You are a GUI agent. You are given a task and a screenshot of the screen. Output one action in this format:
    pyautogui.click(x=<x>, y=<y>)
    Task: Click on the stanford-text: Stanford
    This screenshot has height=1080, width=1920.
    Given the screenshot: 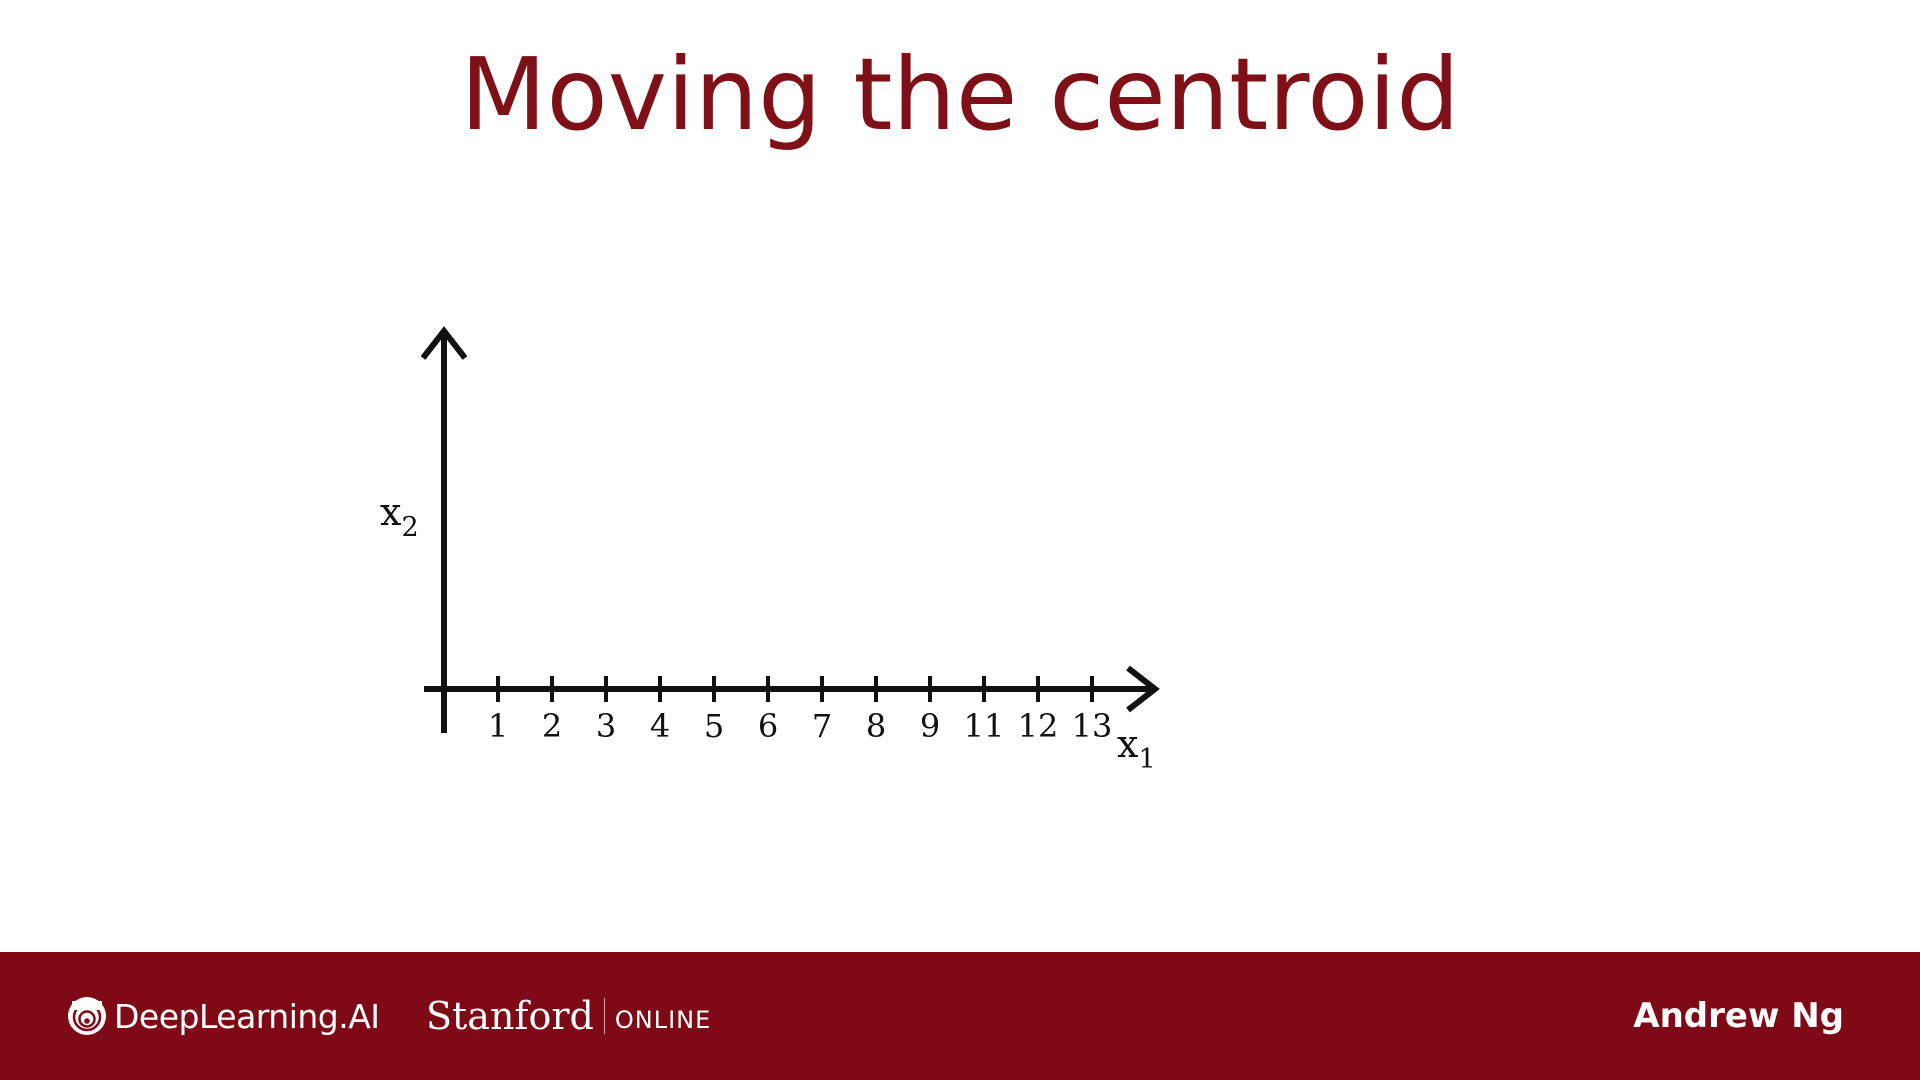 What is the action you would take?
    pyautogui.click(x=510, y=1016)
    